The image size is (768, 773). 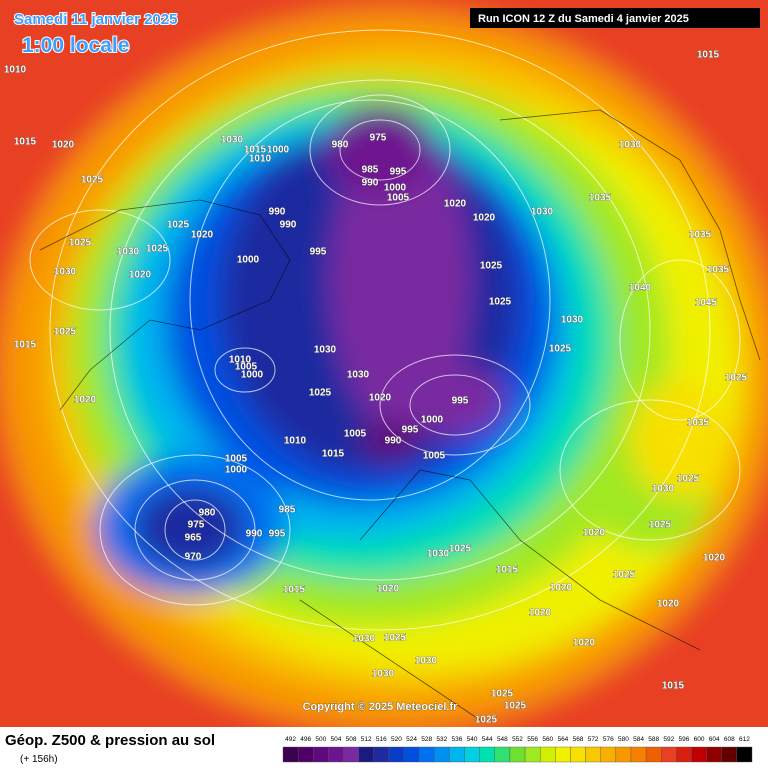 What do you see at coordinates (193, 557) in the screenshot?
I see `pressure-label: 970` at bounding box center [193, 557].